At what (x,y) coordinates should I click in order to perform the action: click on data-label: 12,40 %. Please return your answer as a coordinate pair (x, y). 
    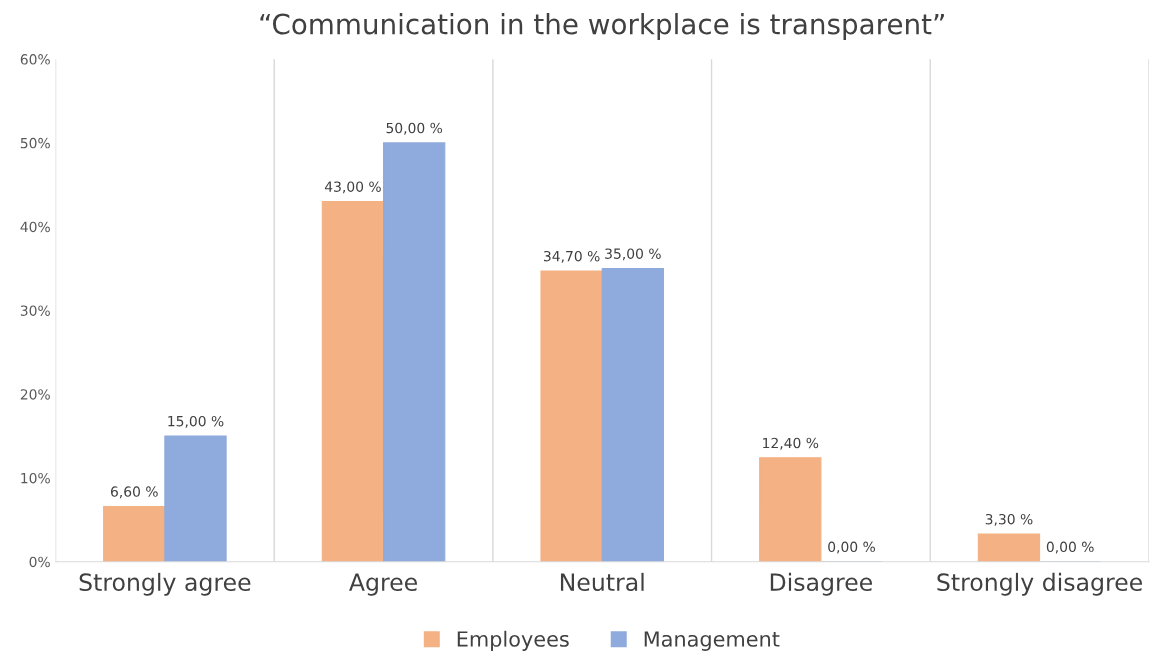
    Looking at the image, I should click on (791, 443).